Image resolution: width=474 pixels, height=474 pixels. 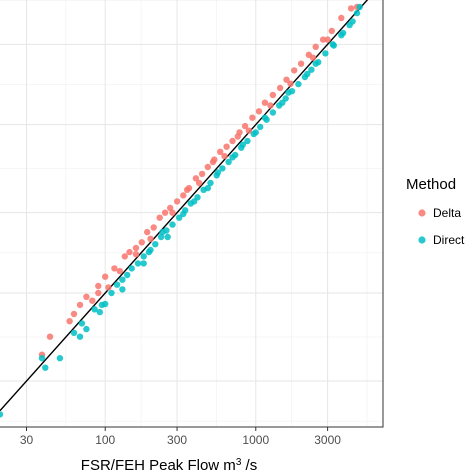 What do you see at coordinates (441, 226) in the screenshot?
I see `legend-entries: Delta Direct` at bounding box center [441, 226].